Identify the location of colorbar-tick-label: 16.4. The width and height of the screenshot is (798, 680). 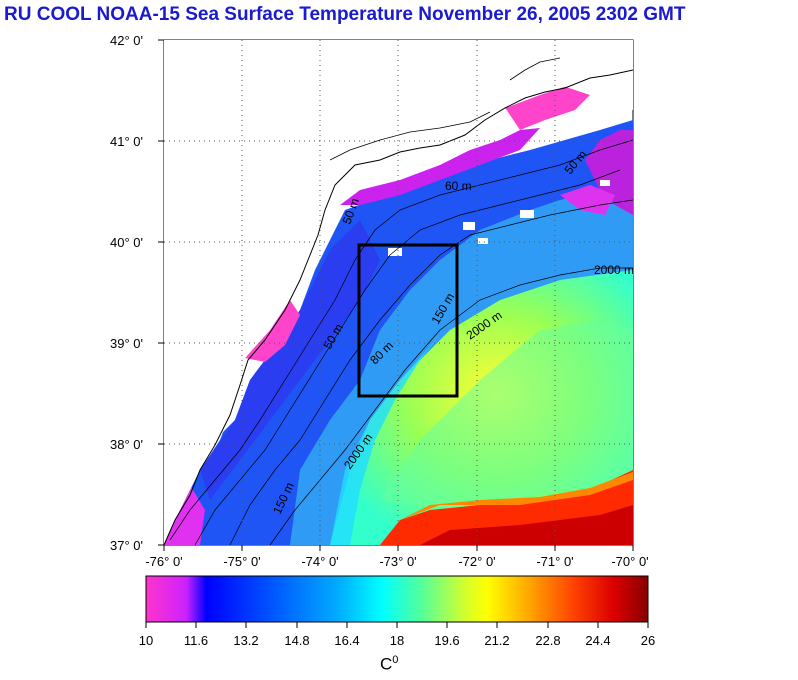
(346, 640).